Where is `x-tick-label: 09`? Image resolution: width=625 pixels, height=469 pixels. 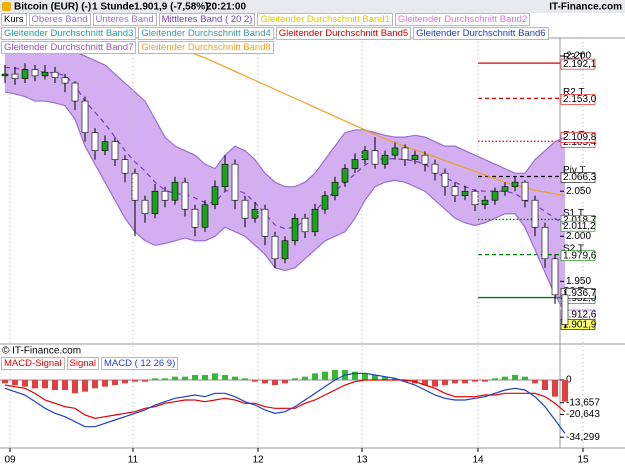 x-tick-label: 09 is located at coordinates (10, 460).